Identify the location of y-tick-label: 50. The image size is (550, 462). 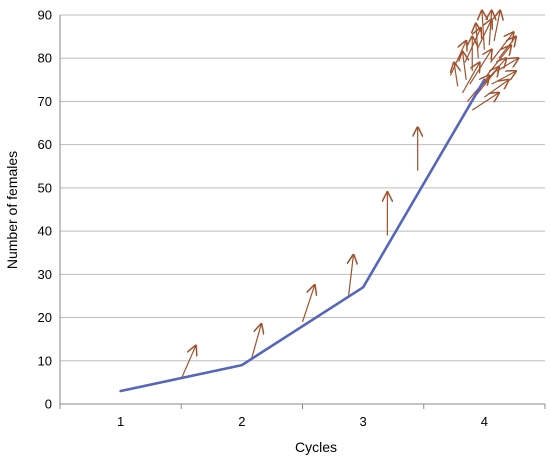
(45, 187).